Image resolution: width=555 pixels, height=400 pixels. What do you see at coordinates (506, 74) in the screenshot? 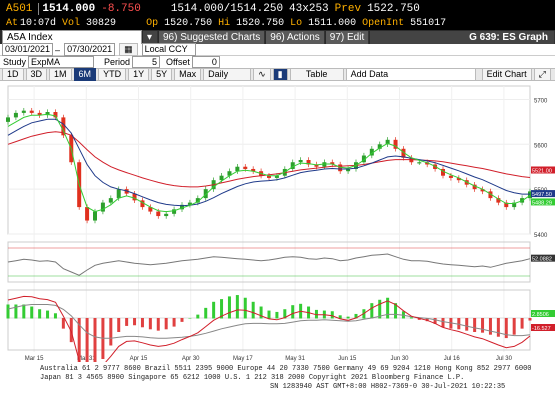
I see `edit-chart-button: Edit Chart` at bounding box center [506, 74].